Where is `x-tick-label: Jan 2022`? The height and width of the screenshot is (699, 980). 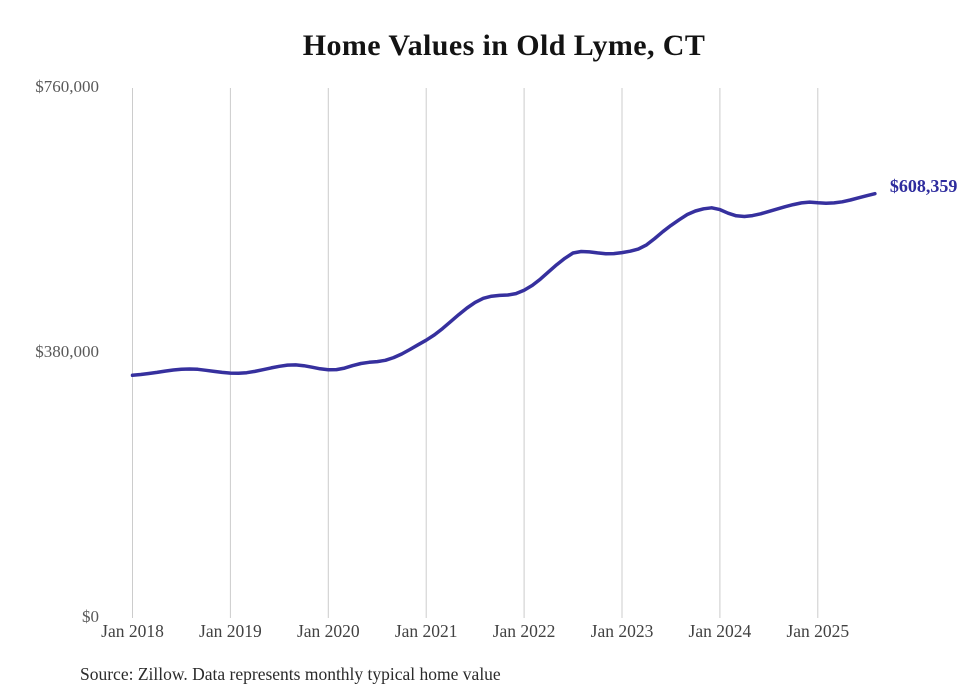
x-tick-label: Jan 2022 is located at coordinates (524, 631).